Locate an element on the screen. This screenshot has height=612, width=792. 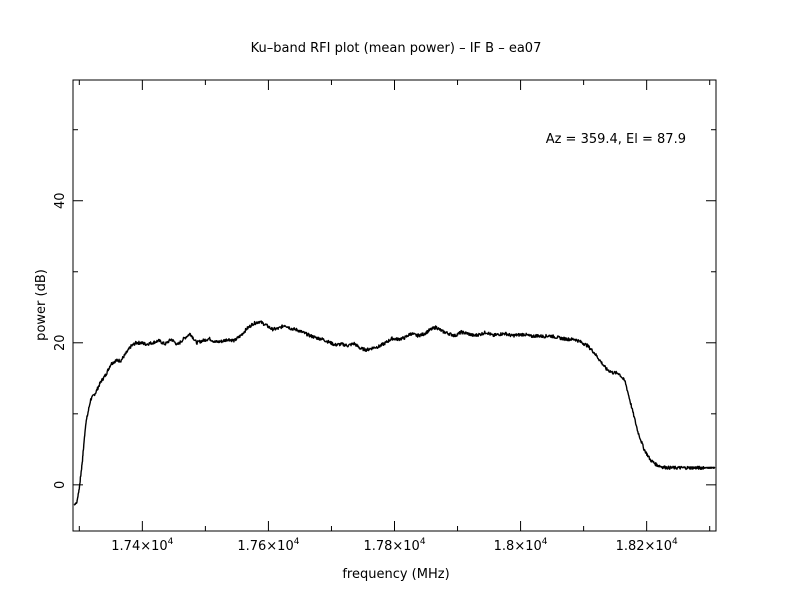
y-tick-label: 40 is located at coordinates (60, 200).